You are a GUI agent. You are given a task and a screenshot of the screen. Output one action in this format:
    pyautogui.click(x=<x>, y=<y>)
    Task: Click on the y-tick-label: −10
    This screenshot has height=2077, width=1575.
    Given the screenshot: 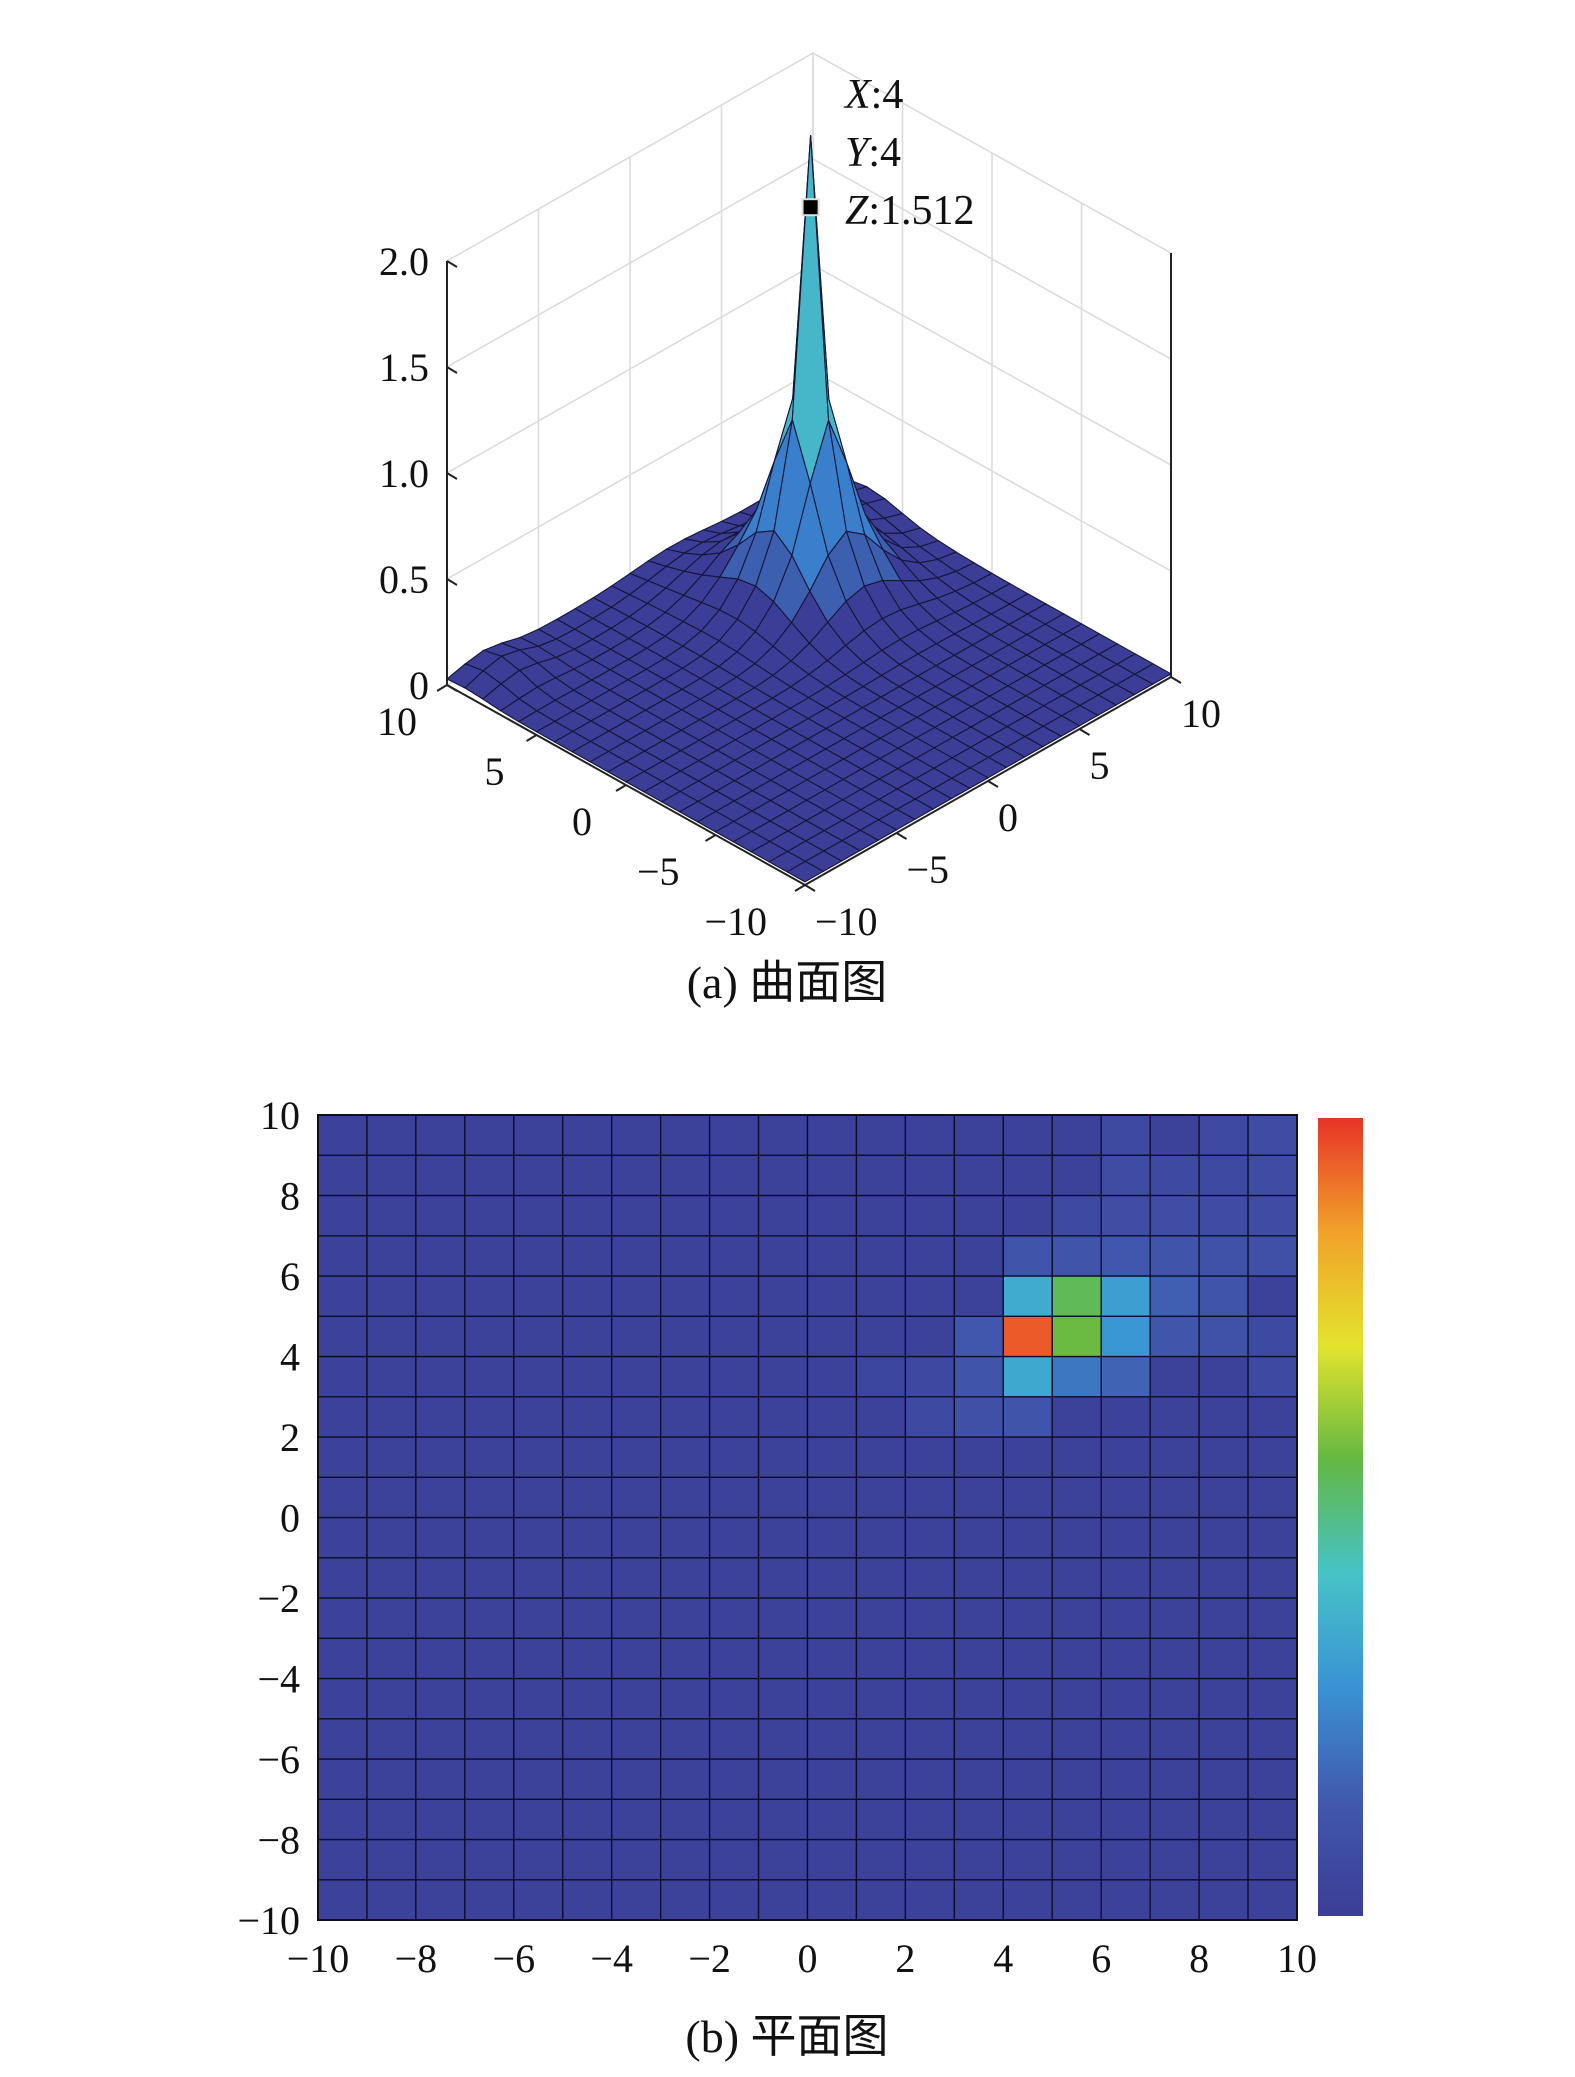 What is the action you would take?
    pyautogui.click(x=846, y=921)
    